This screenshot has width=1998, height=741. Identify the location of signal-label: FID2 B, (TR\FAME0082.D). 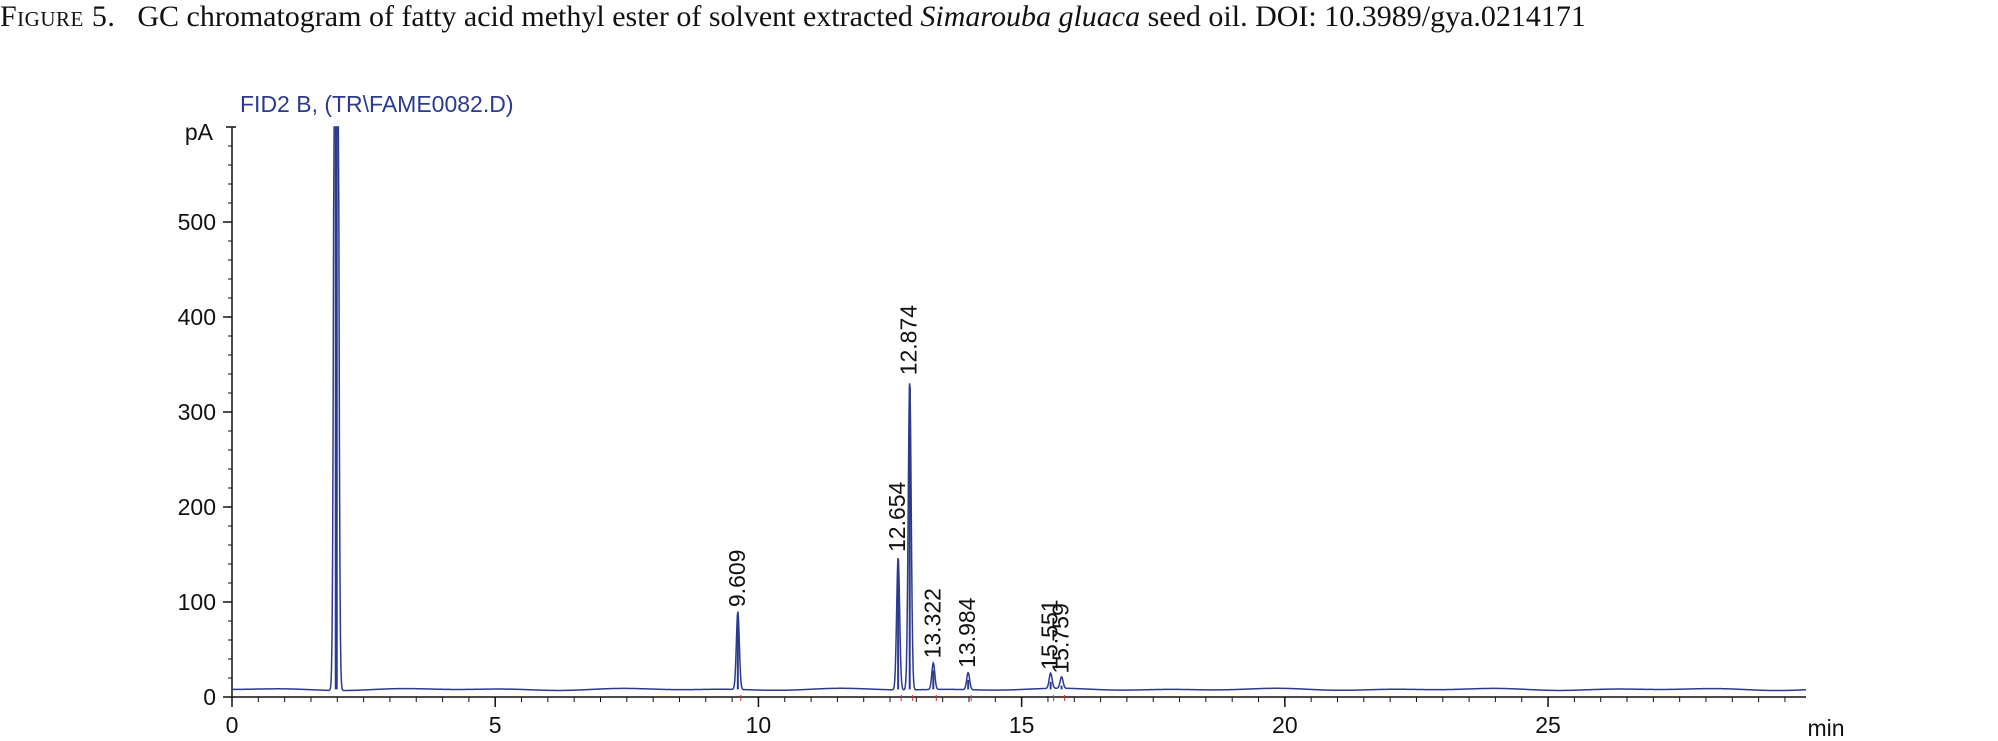
(377, 104).